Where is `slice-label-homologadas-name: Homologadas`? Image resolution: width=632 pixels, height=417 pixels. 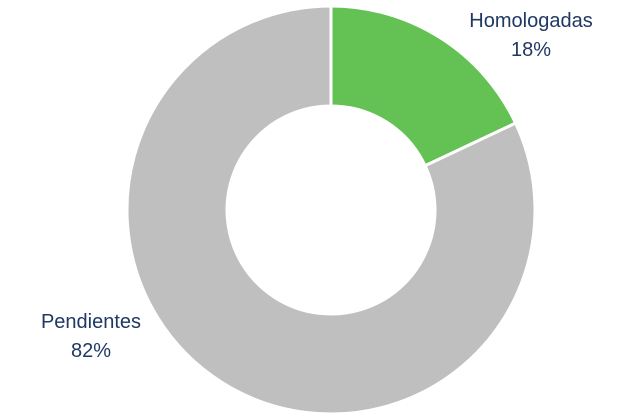
slice-label-homologadas-name: Homologadas is located at coordinates (530, 21).